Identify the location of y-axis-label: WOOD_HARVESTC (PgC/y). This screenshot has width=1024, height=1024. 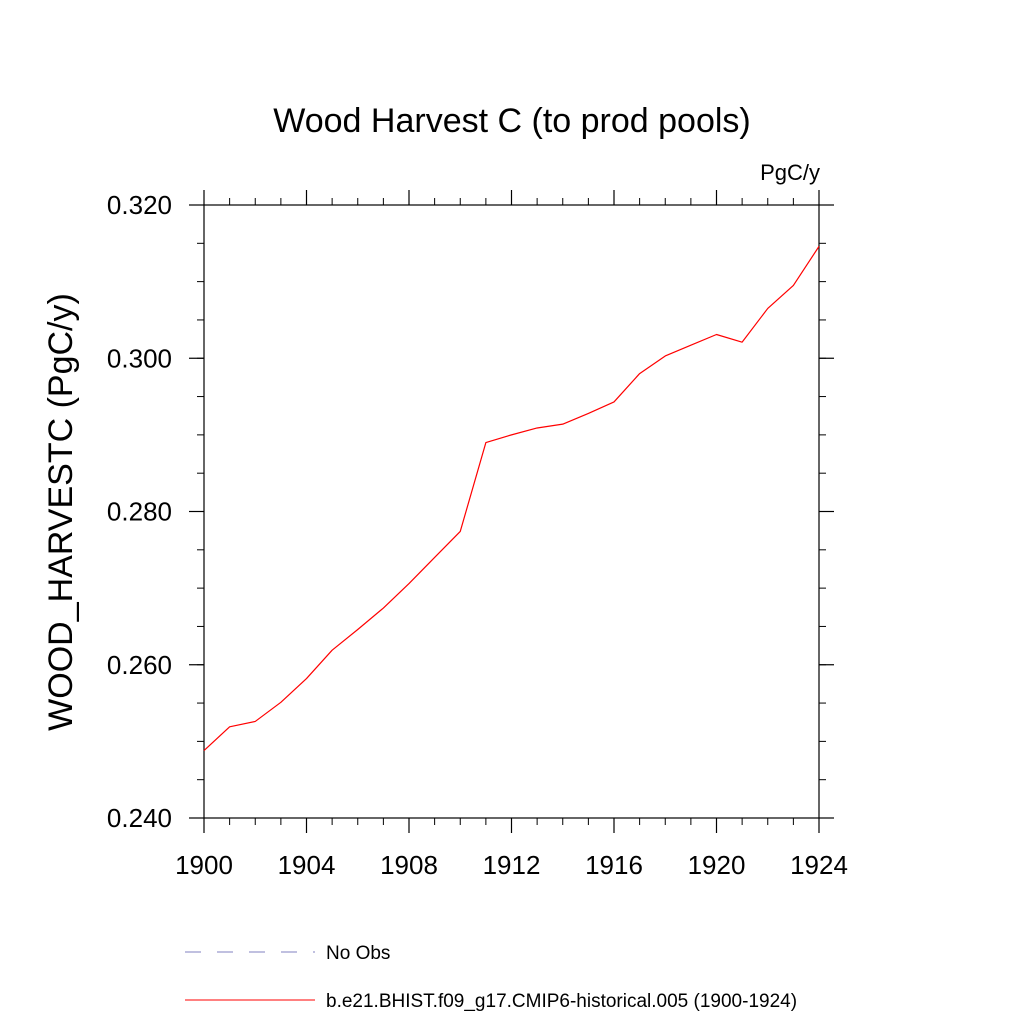
(61, 512).